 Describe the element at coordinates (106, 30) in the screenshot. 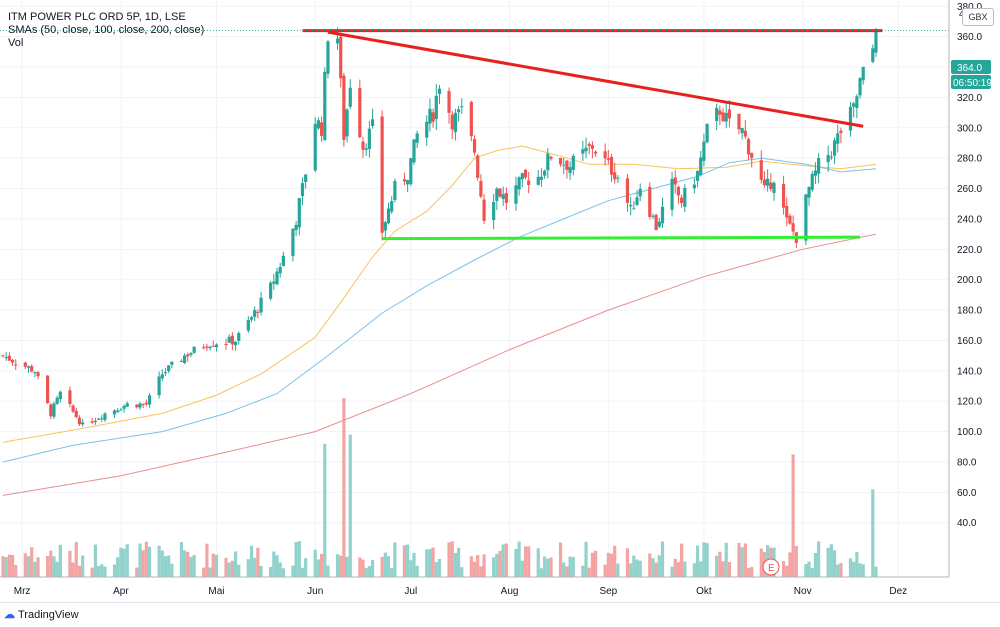

I see `sma-legend: SMAs (50, close, 100, close, 200, close)` at that location.